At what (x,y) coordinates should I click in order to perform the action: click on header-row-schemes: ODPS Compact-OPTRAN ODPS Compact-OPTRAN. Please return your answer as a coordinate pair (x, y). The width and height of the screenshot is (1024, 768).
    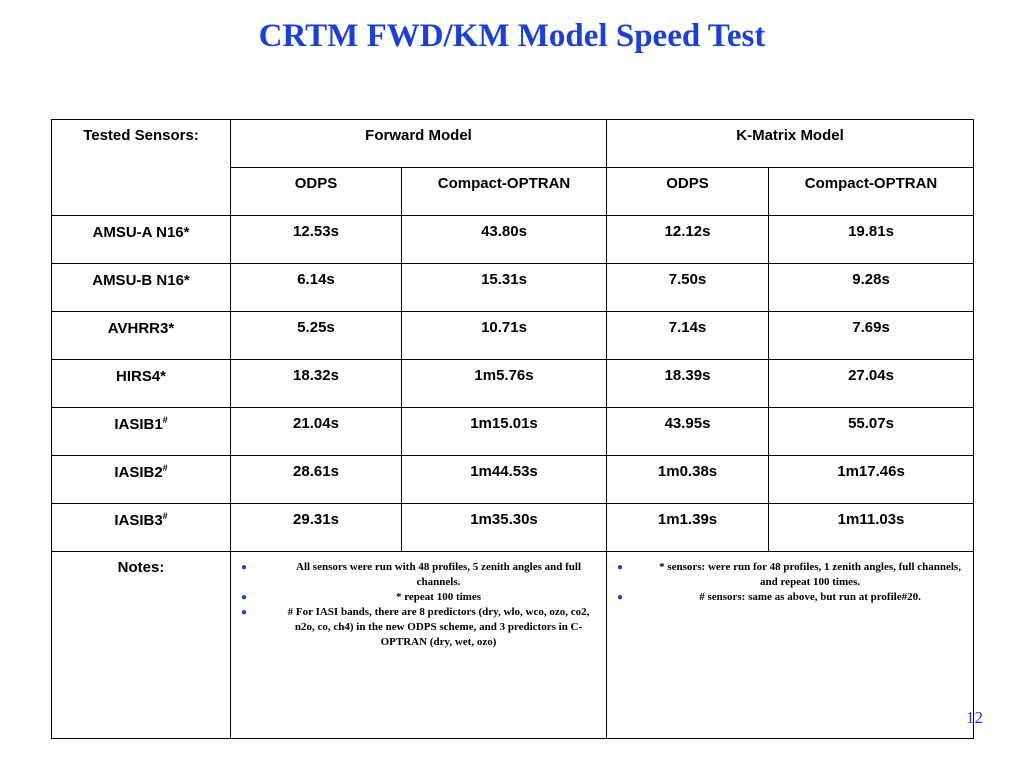
    Looking at the image, I should click on (513, 191).